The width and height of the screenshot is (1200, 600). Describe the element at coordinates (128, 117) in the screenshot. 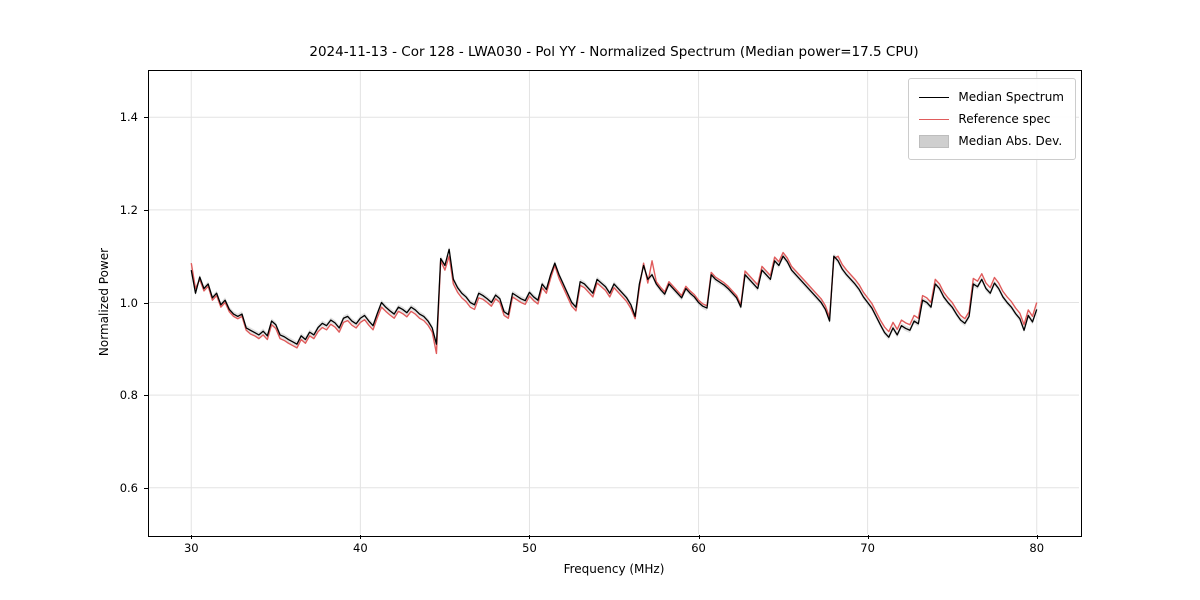

I see `y-tick-label: 1.4` at that location.